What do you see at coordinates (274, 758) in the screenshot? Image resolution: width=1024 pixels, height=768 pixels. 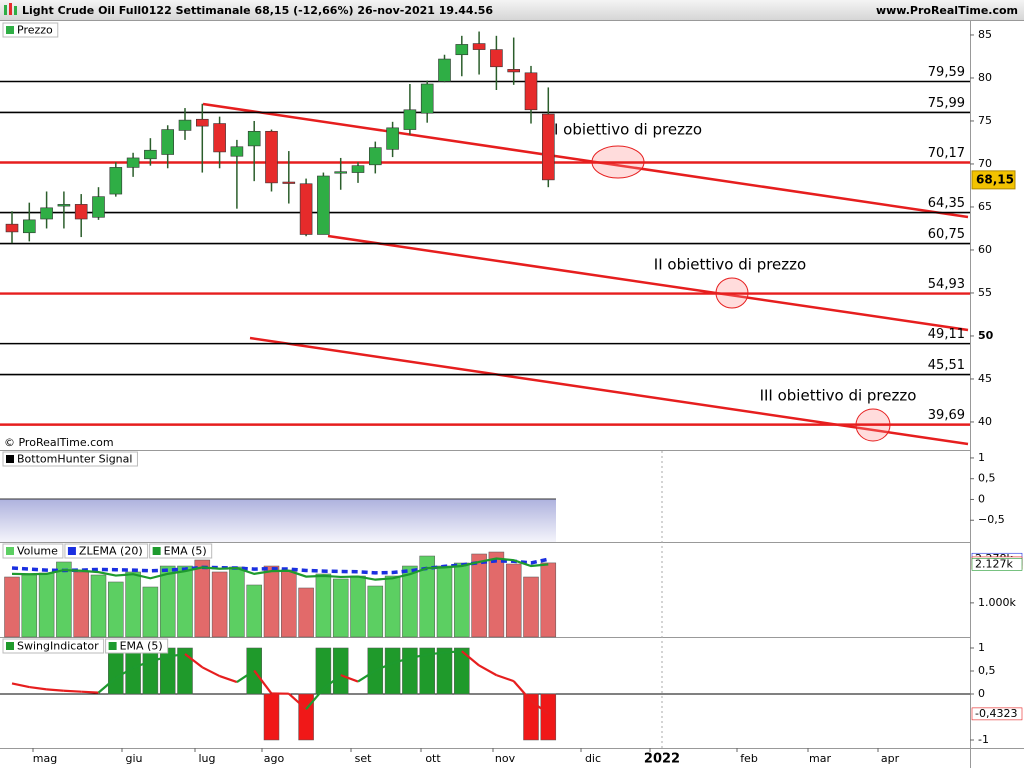 I see `x-tick-label: ago` at bounding box center [274, 758].